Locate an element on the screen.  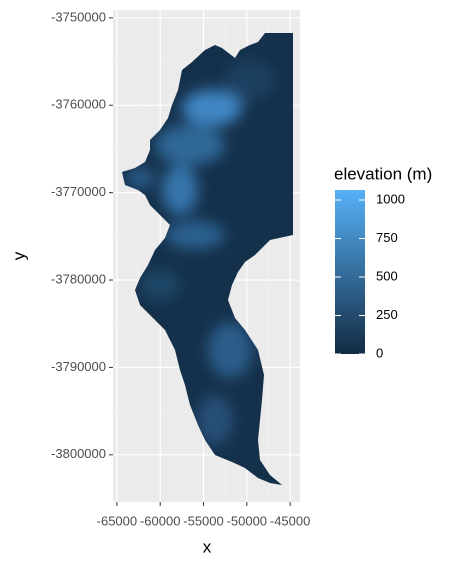
y-tick-label: -3770000 is located at coordinates (78, 191).